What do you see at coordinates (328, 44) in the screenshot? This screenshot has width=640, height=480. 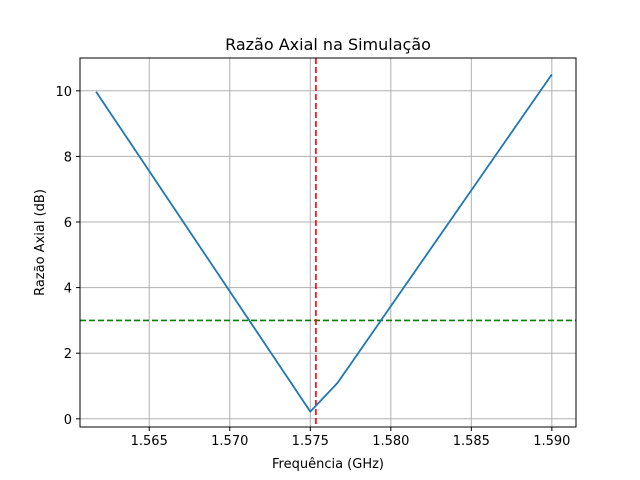 I see `chart-title: Razão Axial na Simulação` at bounding box center [328, 44].